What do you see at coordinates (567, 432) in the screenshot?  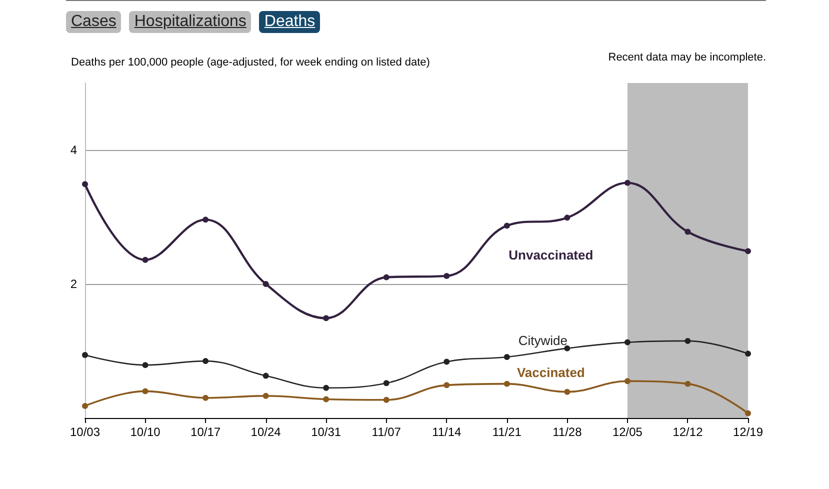 I see `x-tick-label: 11/28` at bounding box center [567, 432].